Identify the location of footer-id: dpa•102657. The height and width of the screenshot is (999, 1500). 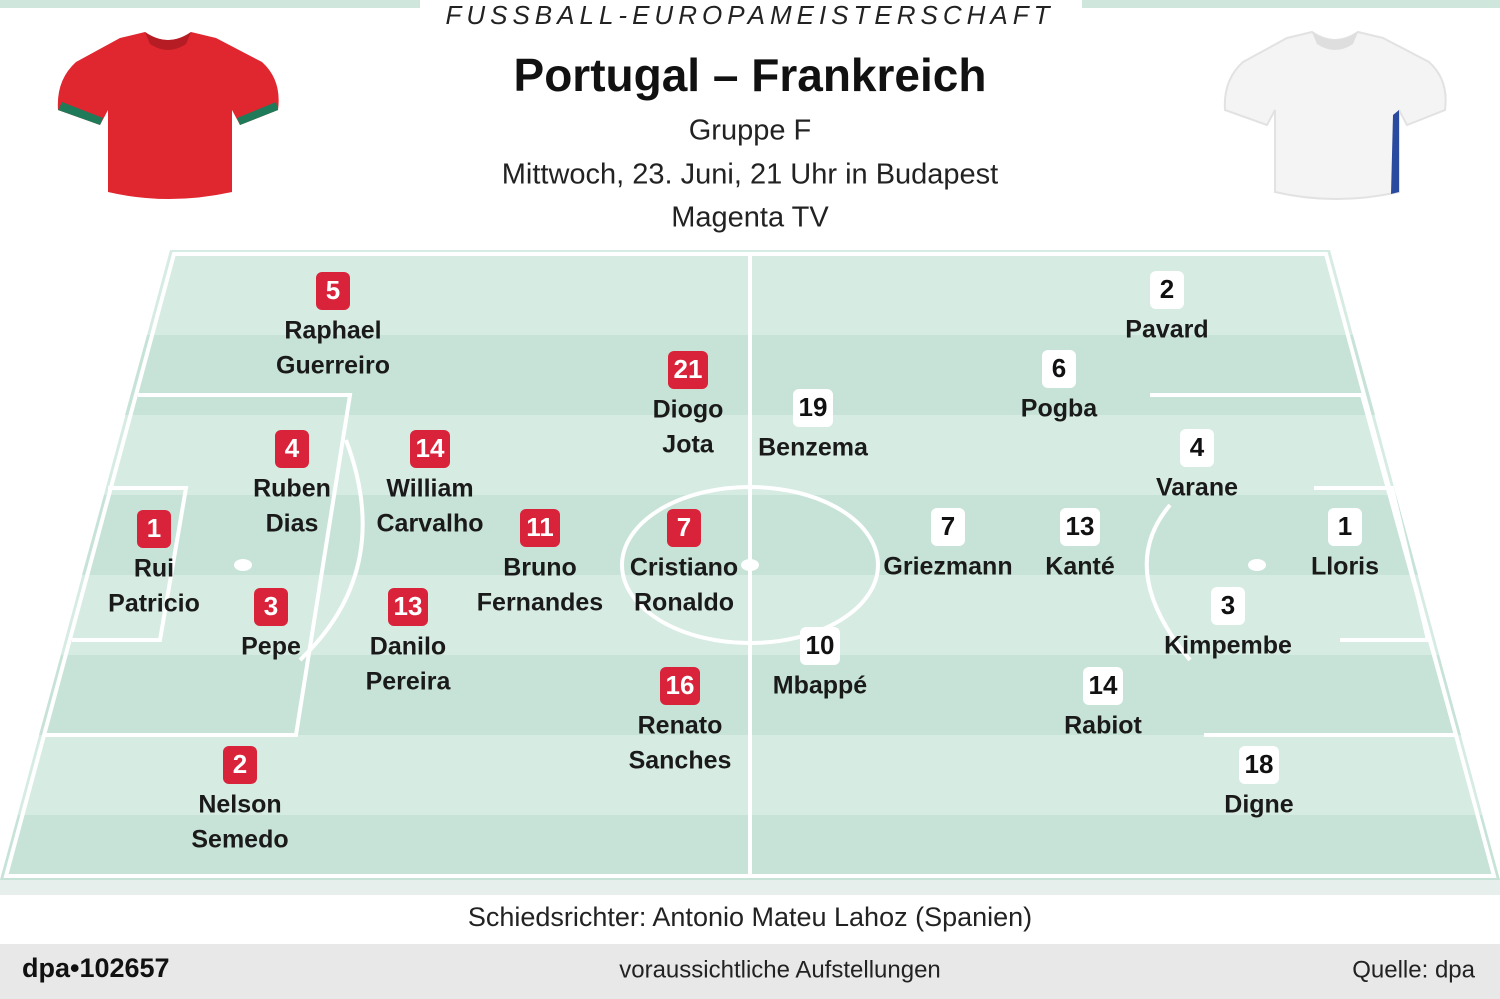
(96, 968).